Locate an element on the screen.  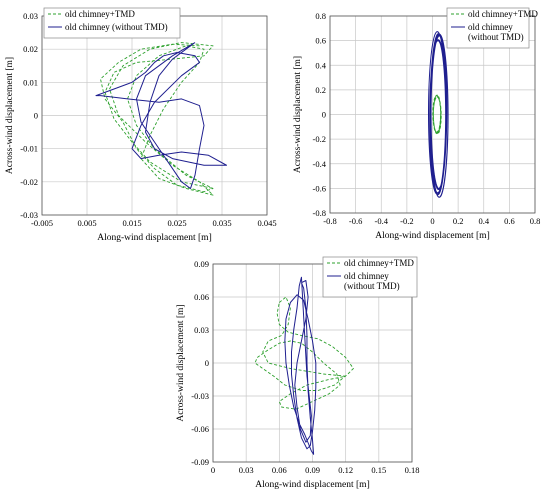
y-tick-label: -0.4 is located at coordinates (320, 164).